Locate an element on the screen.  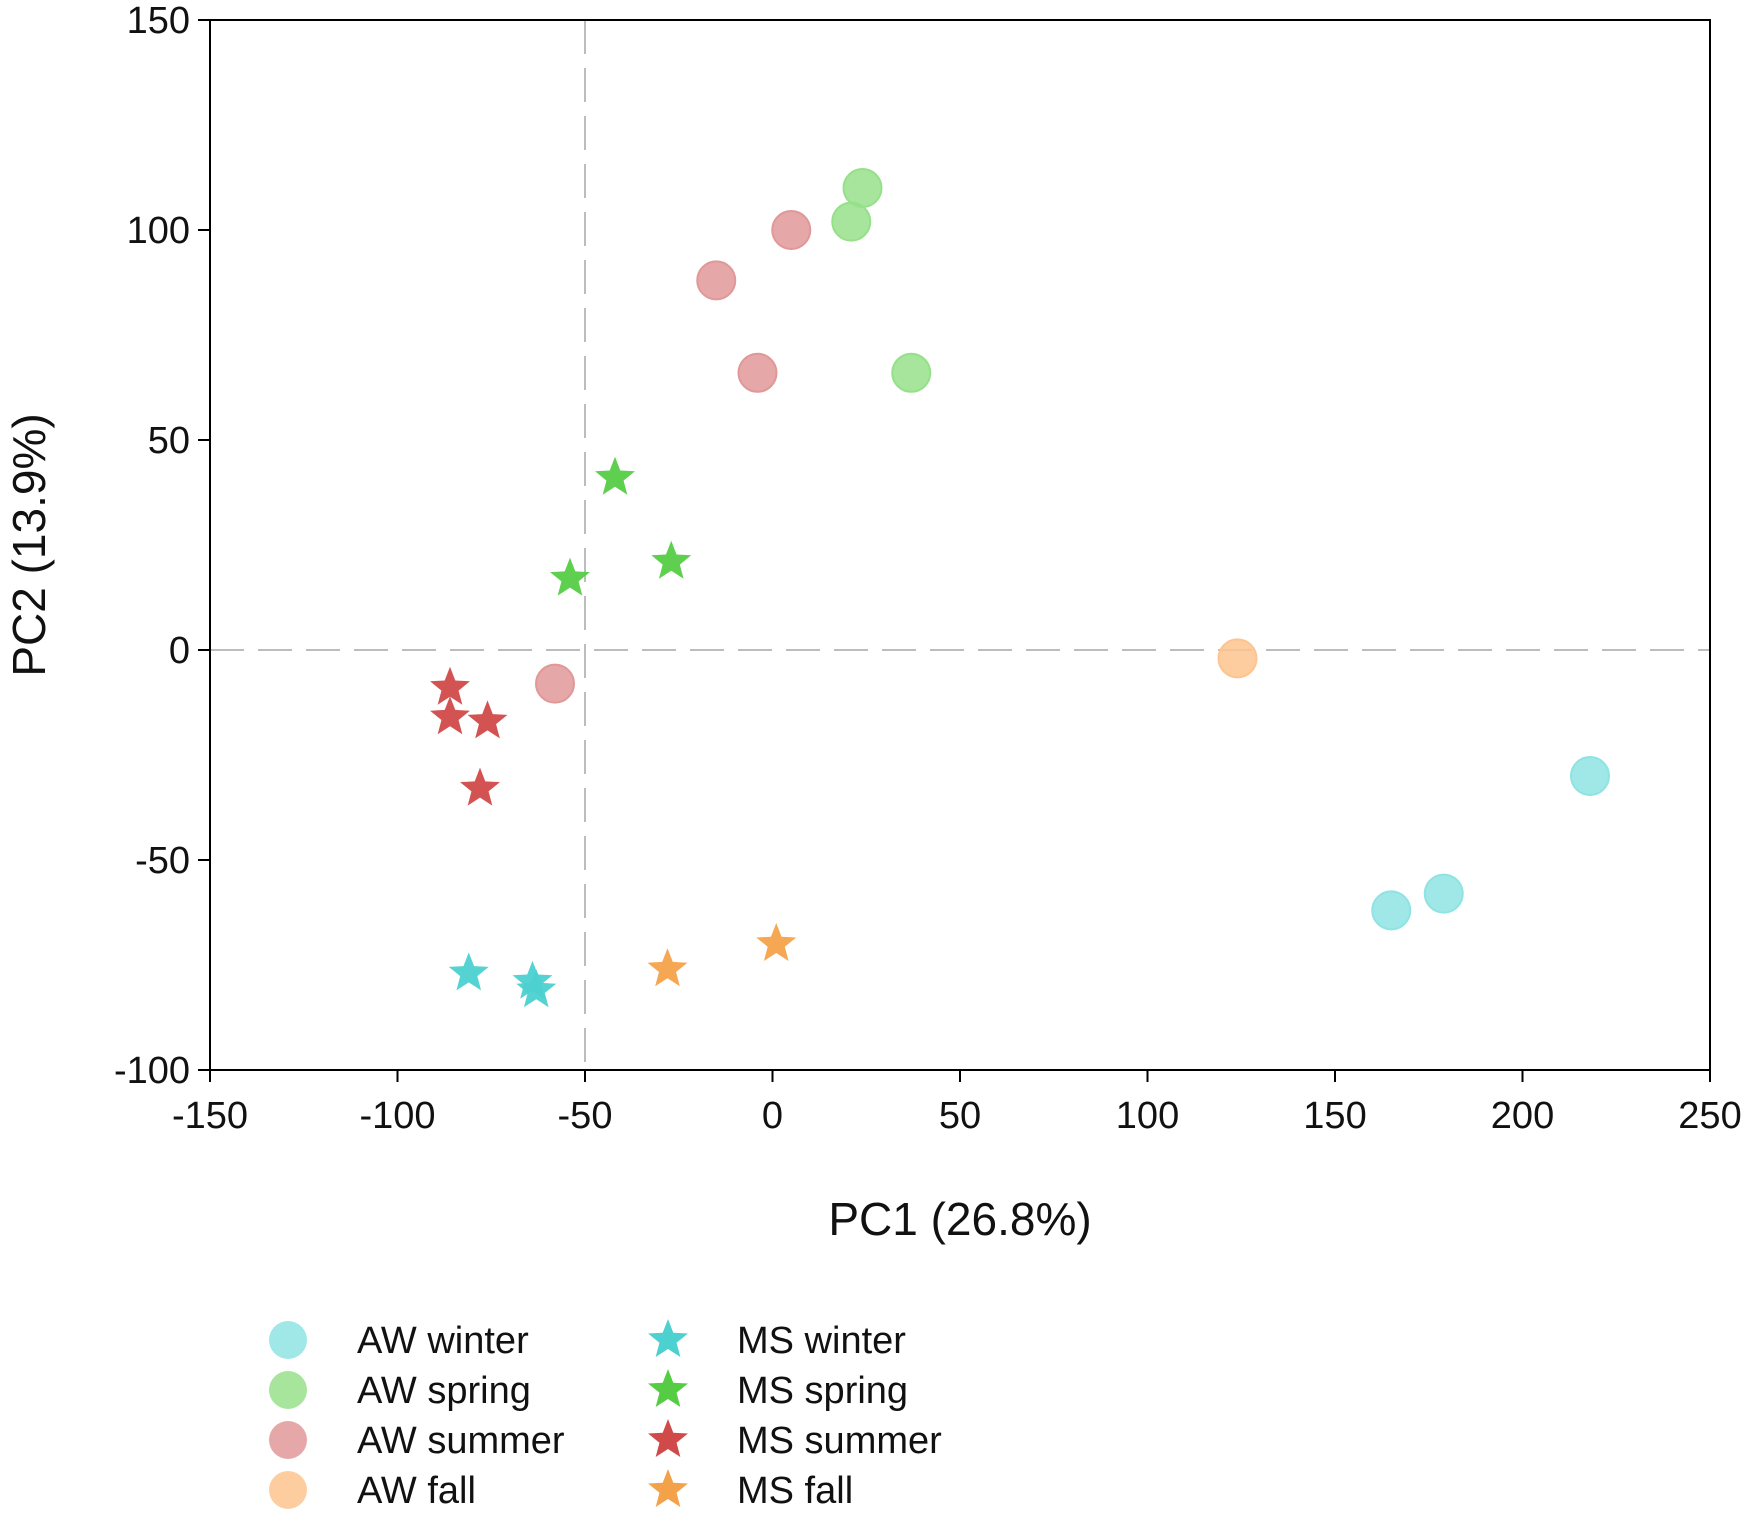
legend-item-ms-spring: MS spring is located at coordinates (778, 1390).